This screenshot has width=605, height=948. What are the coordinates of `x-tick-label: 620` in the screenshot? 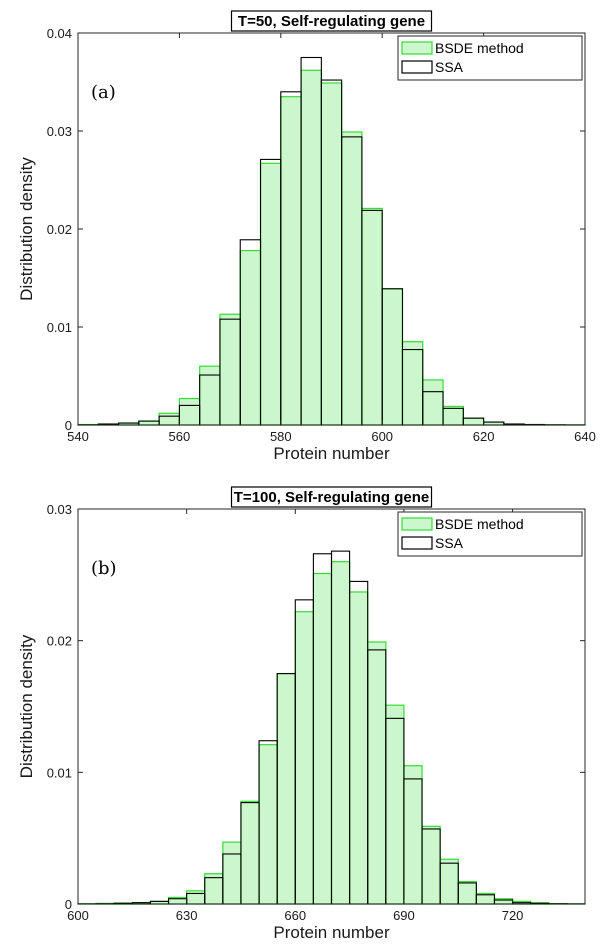 It's located at (484, 436).